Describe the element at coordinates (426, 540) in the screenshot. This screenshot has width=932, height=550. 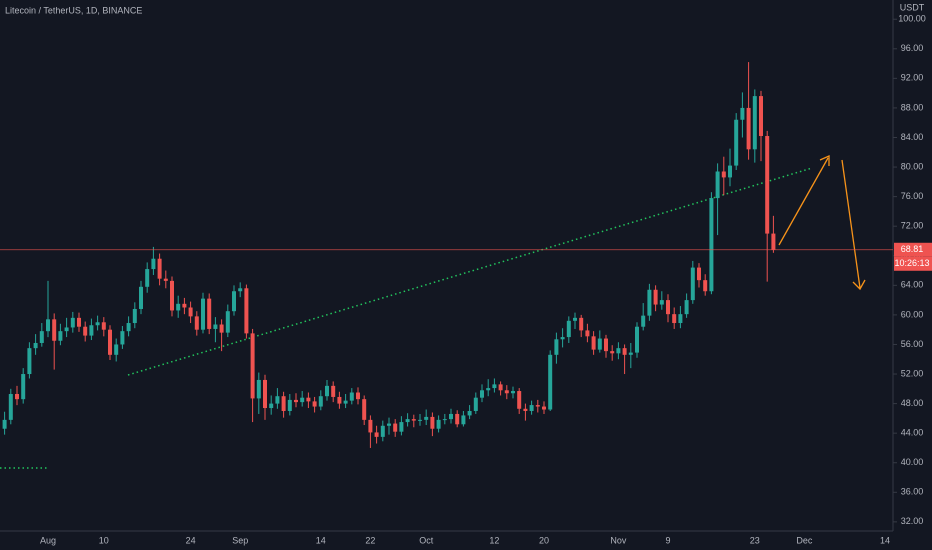
I see `x-tick-label: Oct` at that location.